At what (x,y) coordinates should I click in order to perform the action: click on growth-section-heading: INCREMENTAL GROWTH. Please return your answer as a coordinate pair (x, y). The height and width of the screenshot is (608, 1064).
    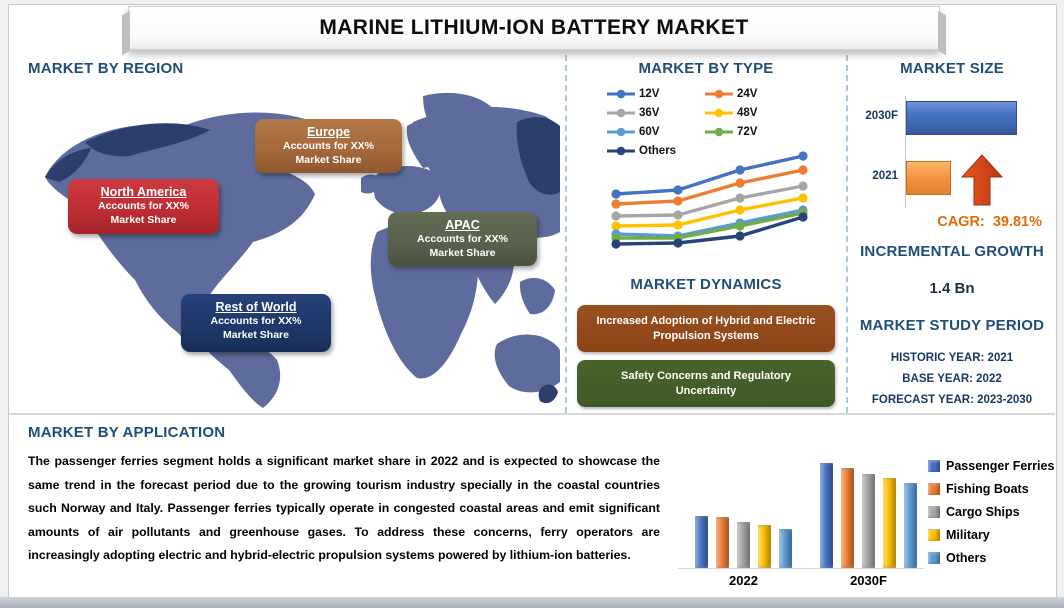
    Looking at the image, I should click on (952, 251).